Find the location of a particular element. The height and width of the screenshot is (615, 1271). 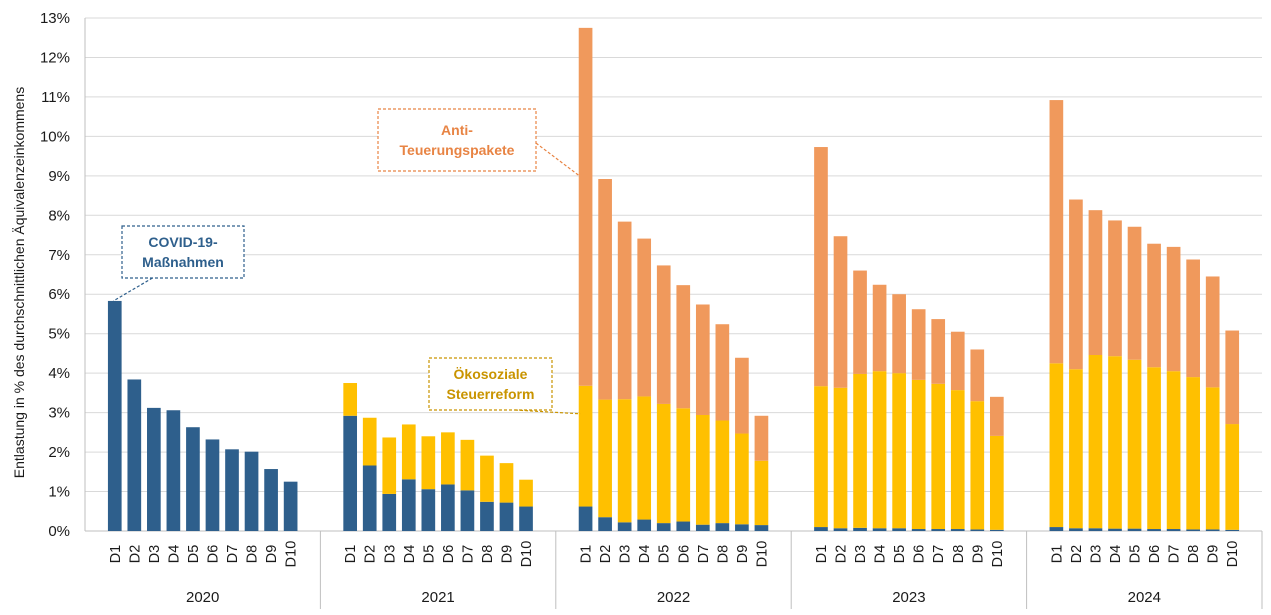

bar-anti-2024-D6 is located at coordinates (1154, 305).